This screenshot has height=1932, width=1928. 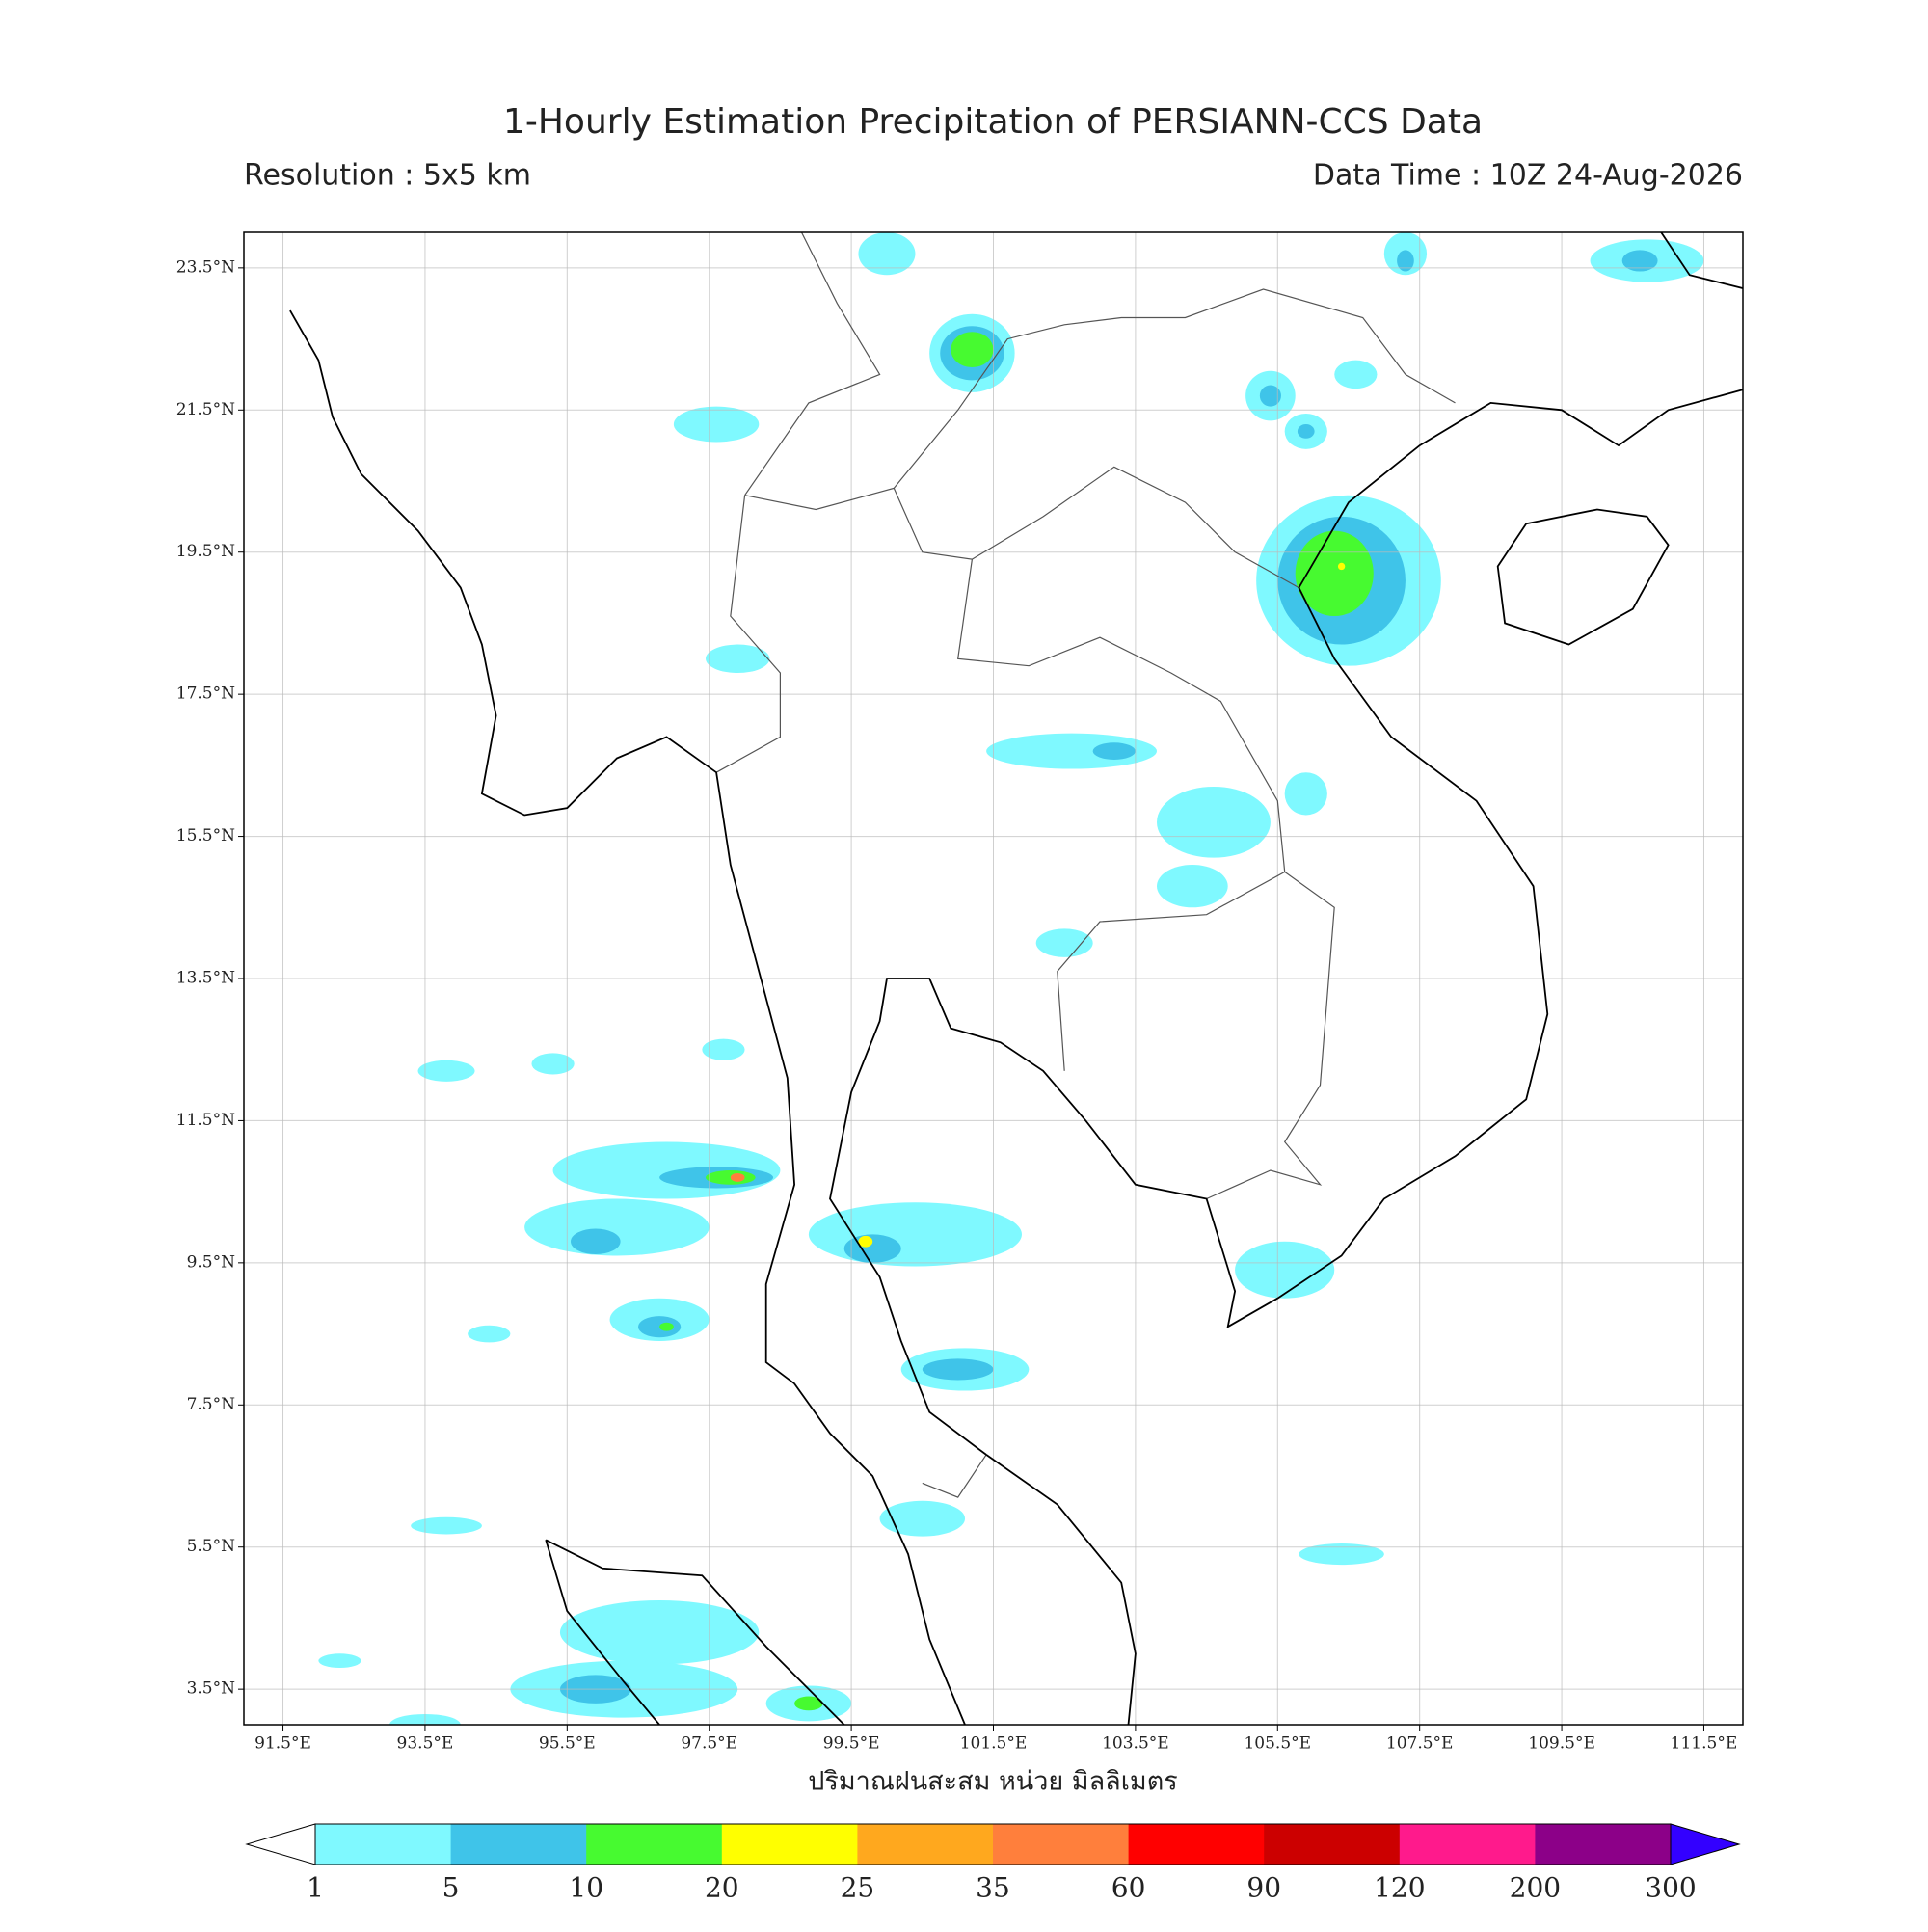 I want to click on lon-tick-label: 111.5°E, so click(x=1705, y=1744).